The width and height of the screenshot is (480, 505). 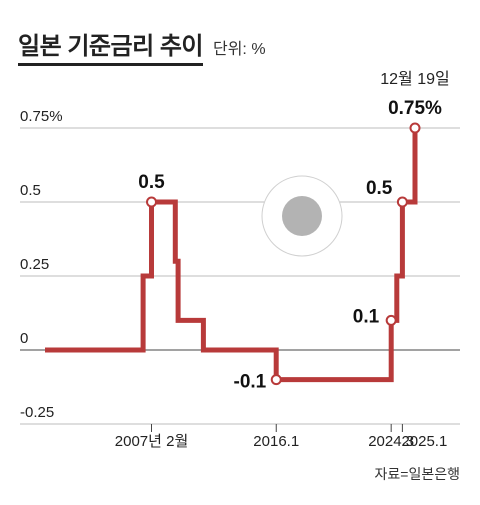 What do you see at coordinates (34, 264) in the screenshot?
I see `y-tick-label: 0.25` at bounding box center [34, 264].